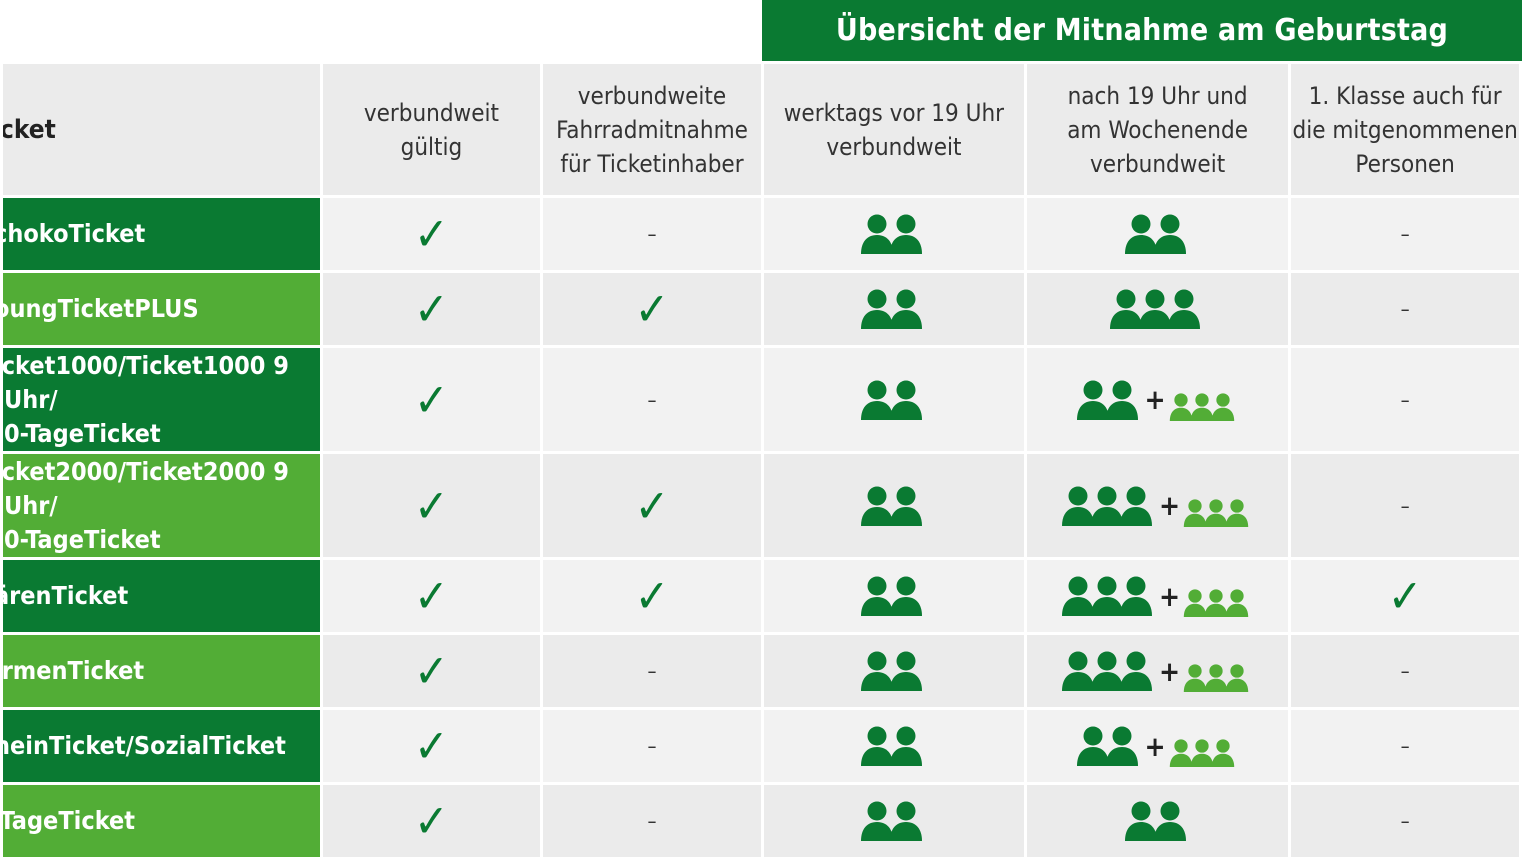  I want to click on ticket-name-cell: -TageTicket, so click(161, 821).